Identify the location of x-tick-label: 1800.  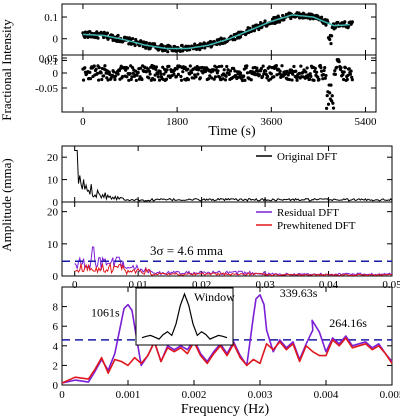
(177, 122).